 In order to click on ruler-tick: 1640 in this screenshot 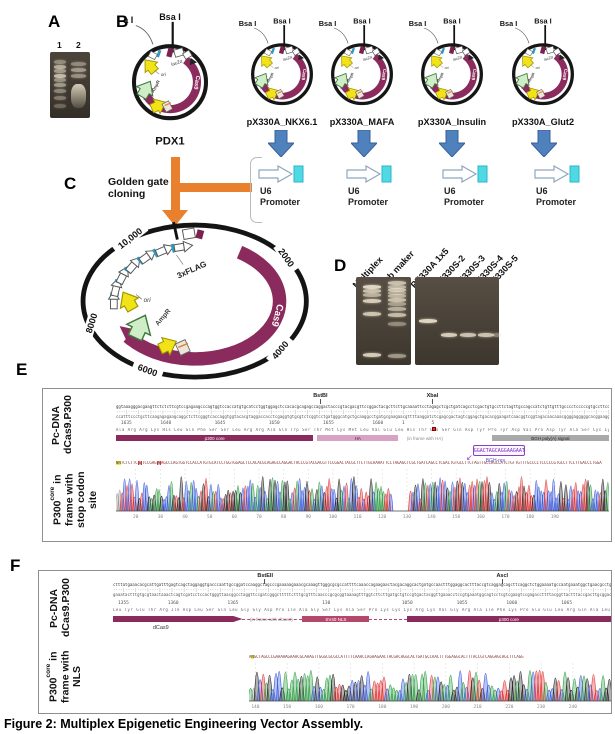, I will do `click(166, 423)`.